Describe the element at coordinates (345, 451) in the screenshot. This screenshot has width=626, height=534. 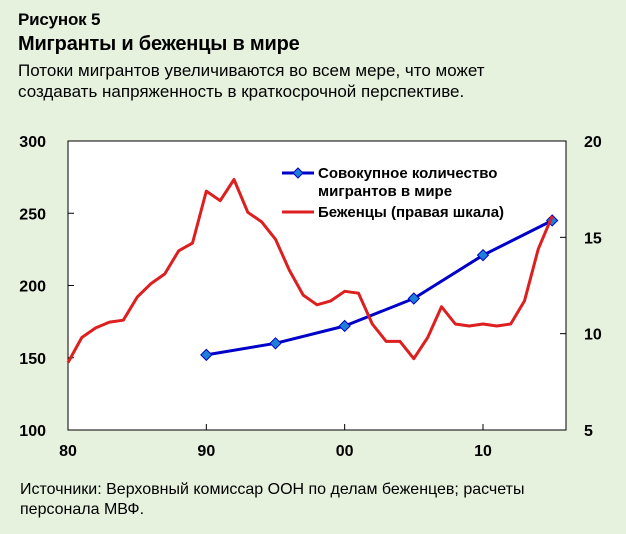
I see `x-tick-label: 00` at that location.